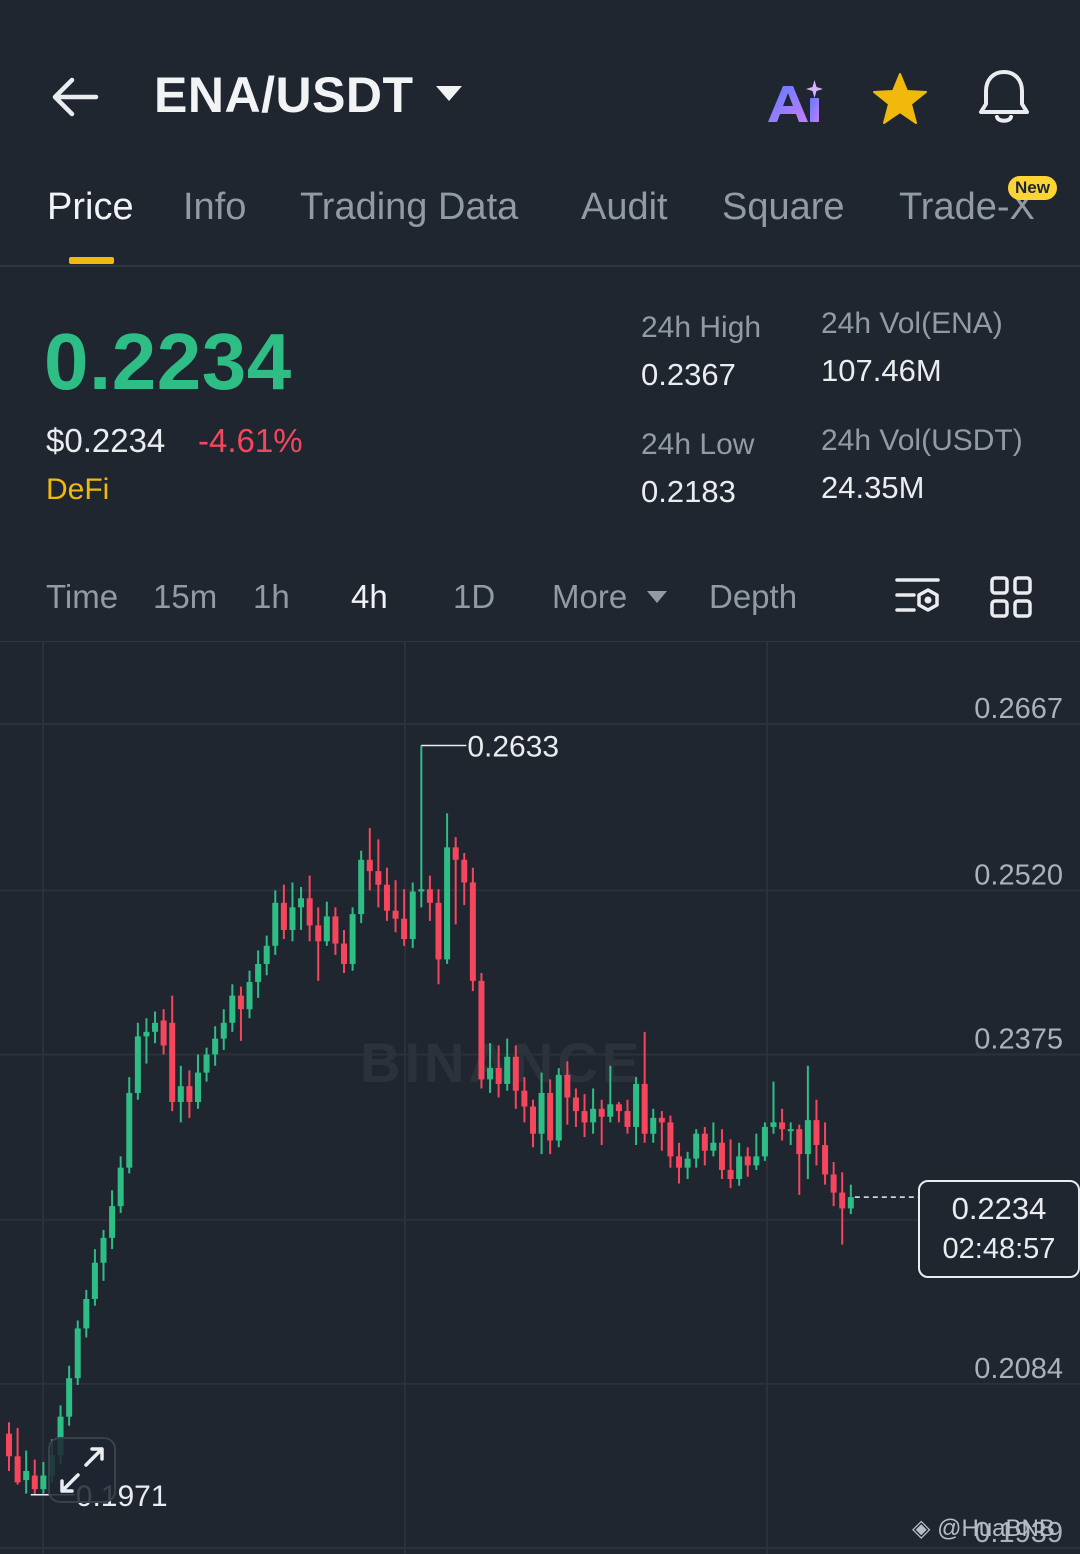 This screenshot has width=1080, height=1554. I want to click on tab-info: Info, so click(215, 207).